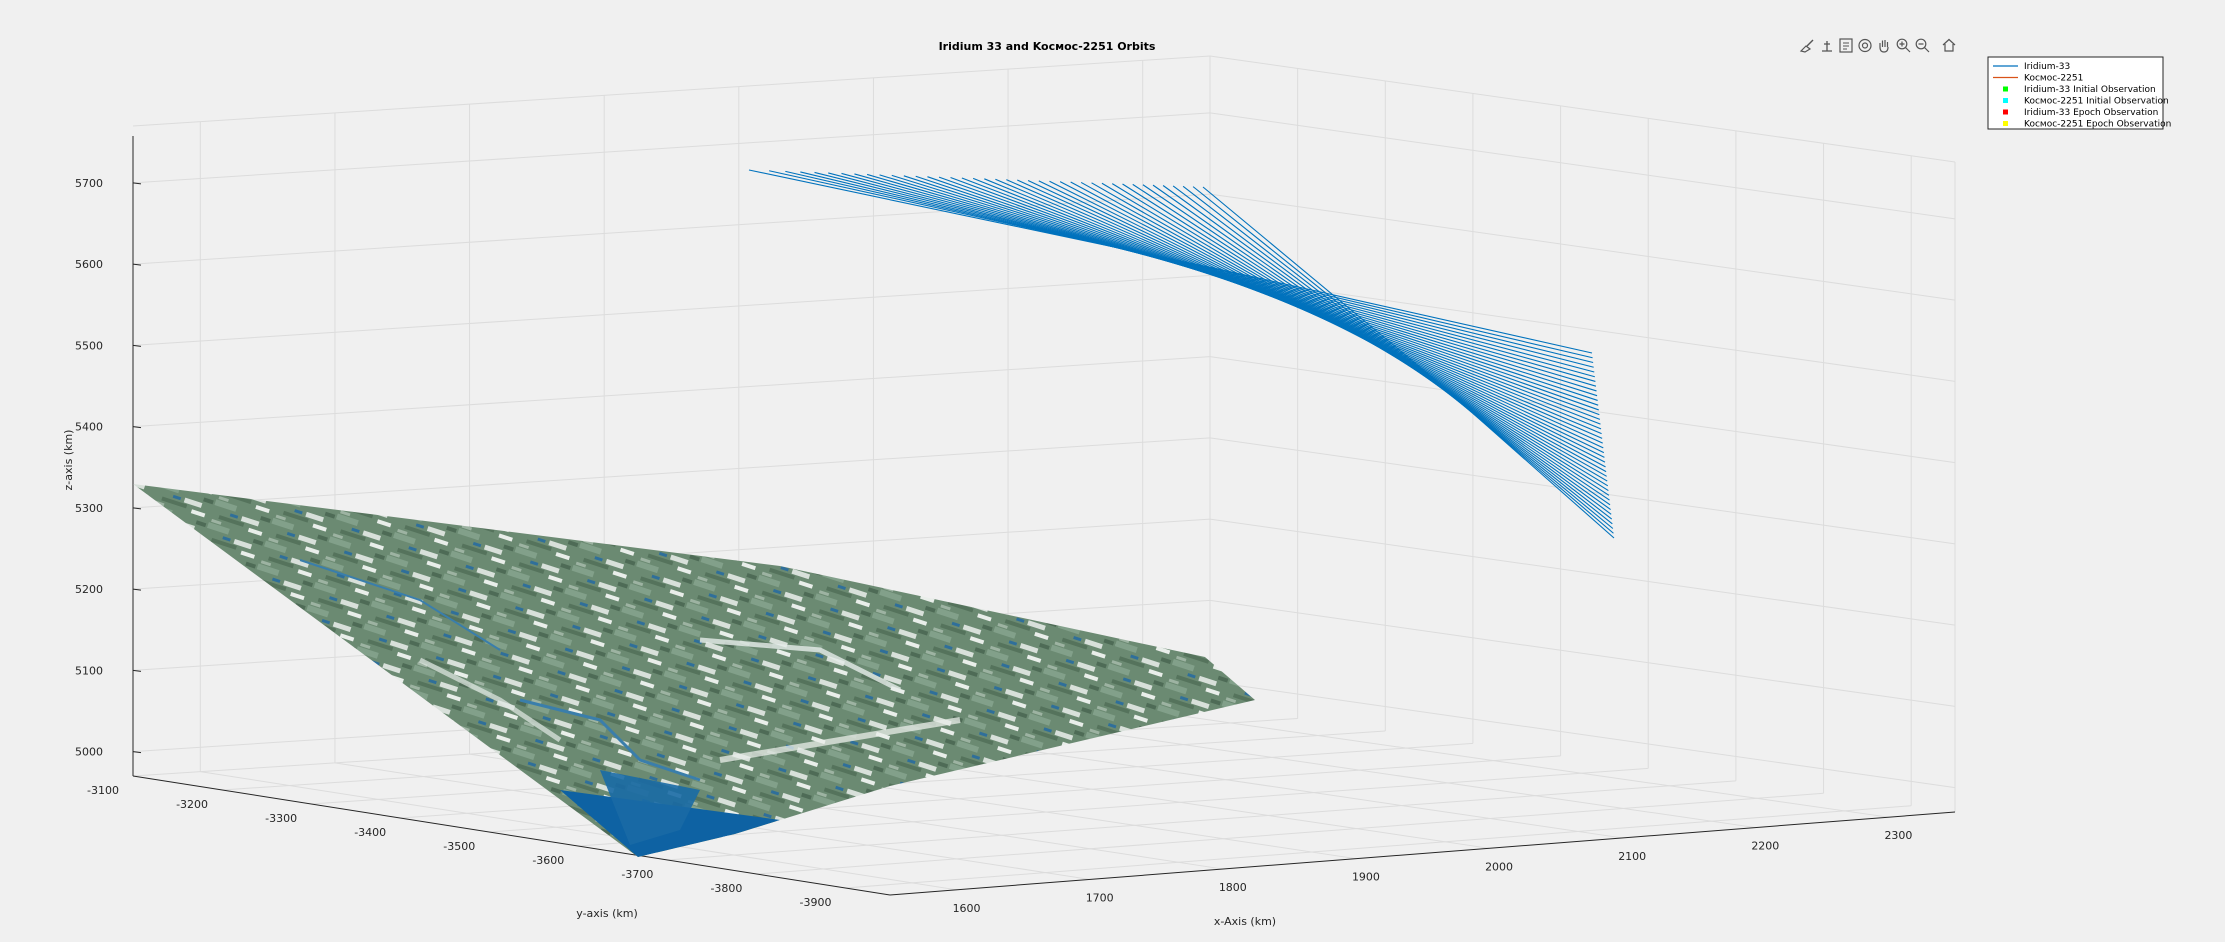  What do you see at coordinates (1047, 46) in the screenshot?
I see `chart-title: Iridium 33 and Kocмoc-2251 Orbits` at bounding box center [1047, 46].